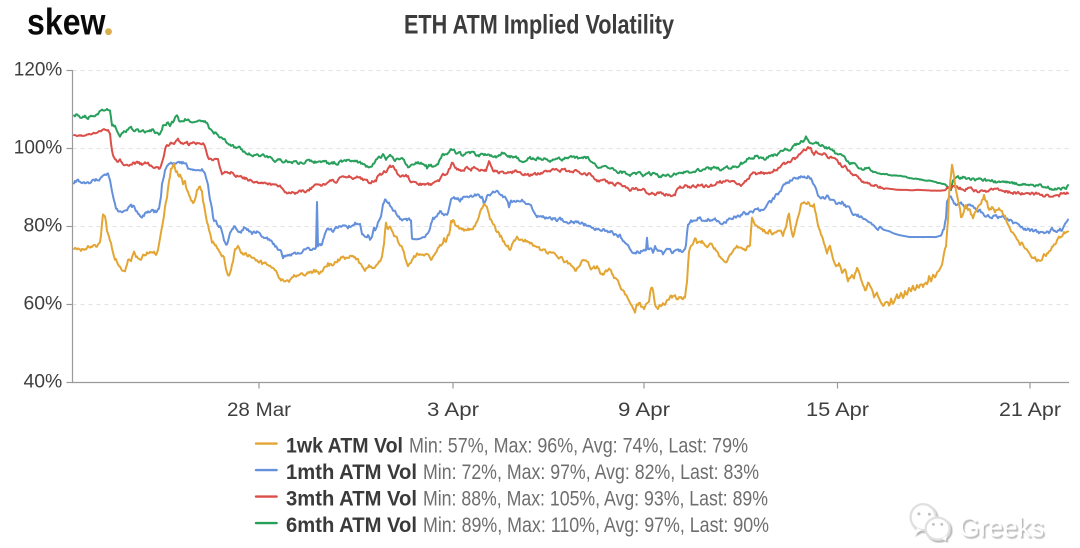 Image resolution: width=1080 pixels, height=548 pixels. I want to click on svg-text: 1wk ATM Vol, so click(344, 445).